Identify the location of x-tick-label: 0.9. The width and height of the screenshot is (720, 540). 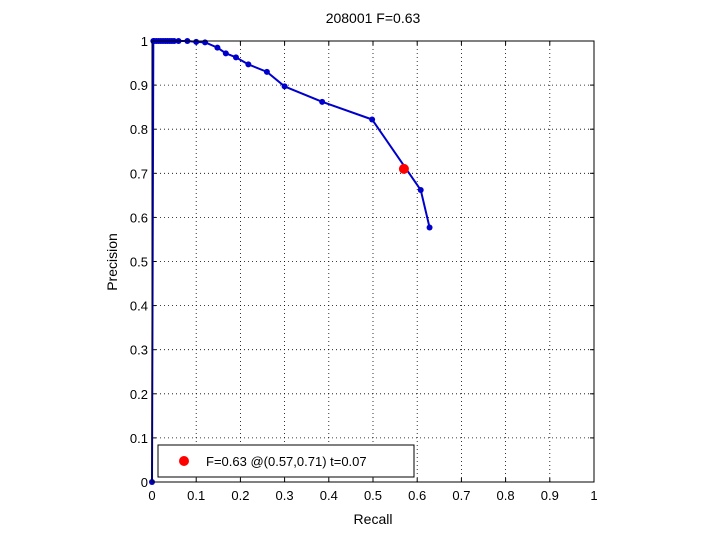
(550, 495).